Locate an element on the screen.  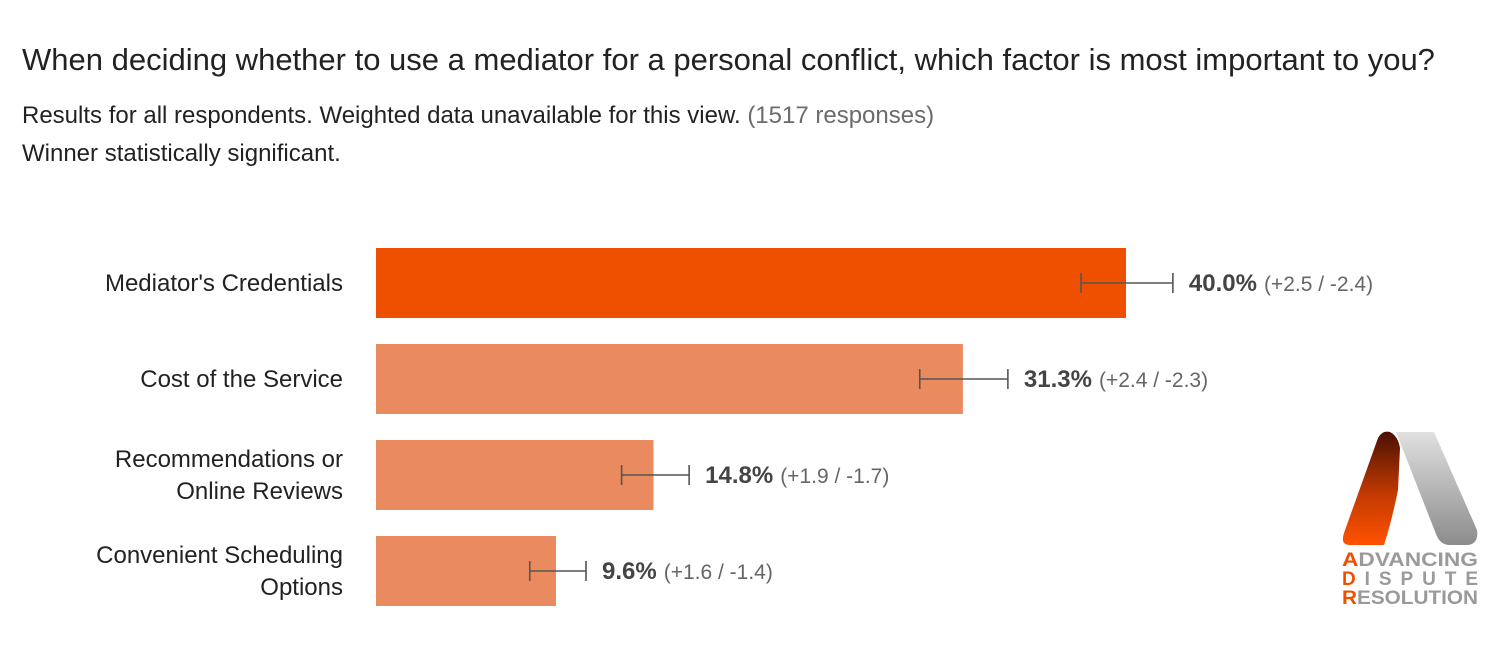
category-label: Cost of the Service is located at coordinates (241, 379).